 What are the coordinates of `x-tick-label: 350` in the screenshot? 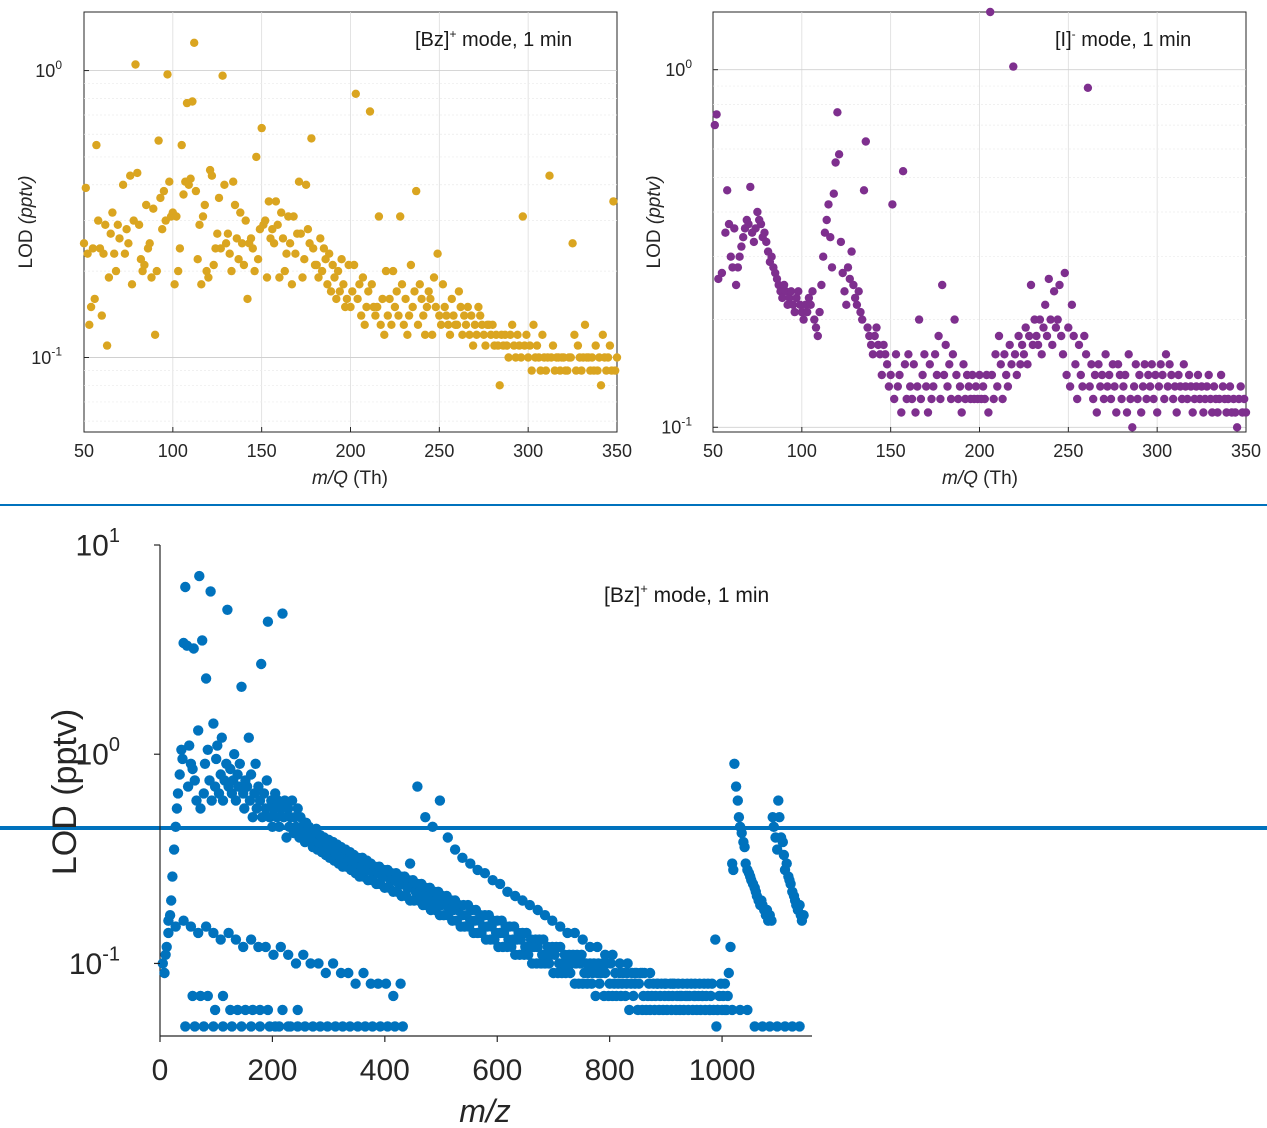 It's located at (1246, 451).